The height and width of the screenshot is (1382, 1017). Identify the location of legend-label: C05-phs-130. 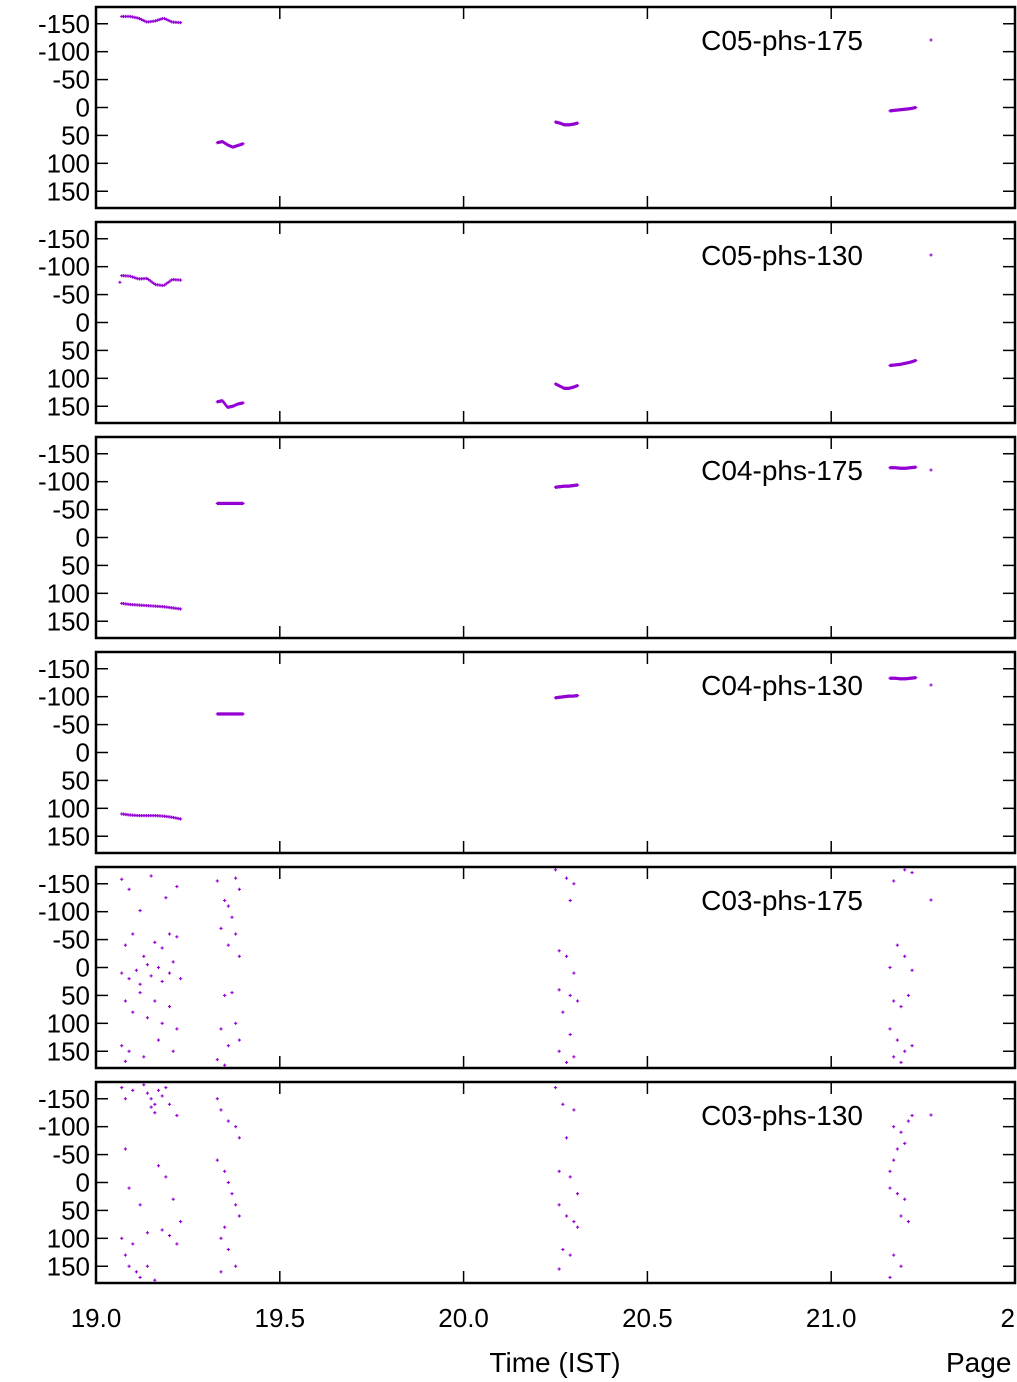
(782, 255).